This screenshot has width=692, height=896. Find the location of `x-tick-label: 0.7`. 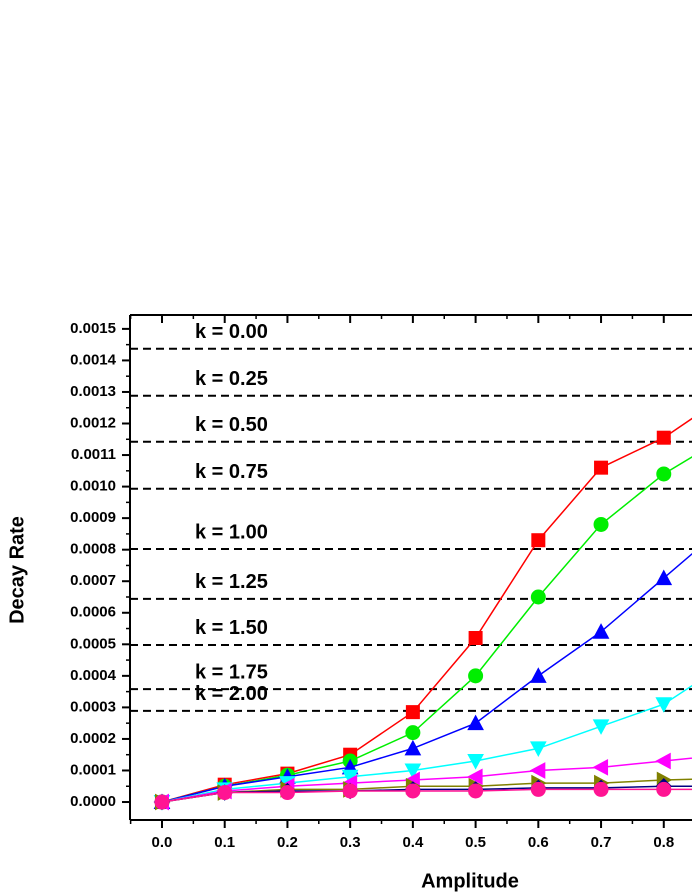

x-tick-label: 0.7 is located at coordinates (601, 842).